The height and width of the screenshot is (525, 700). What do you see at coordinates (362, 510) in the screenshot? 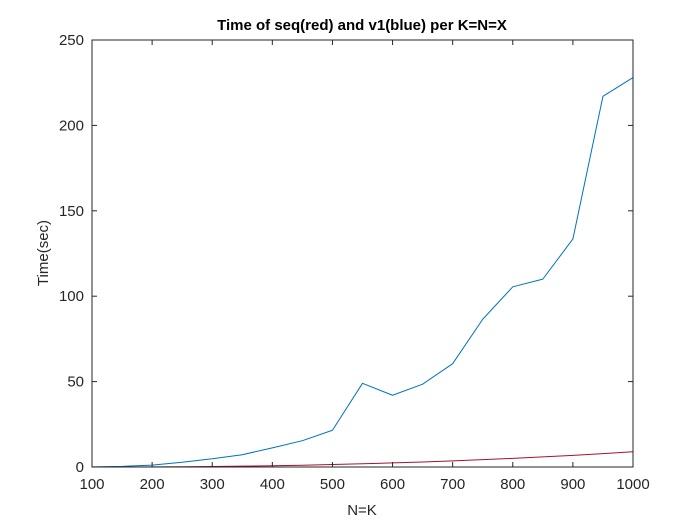
I see `x-axis-label: N=K` at bounding box center [362, 510].